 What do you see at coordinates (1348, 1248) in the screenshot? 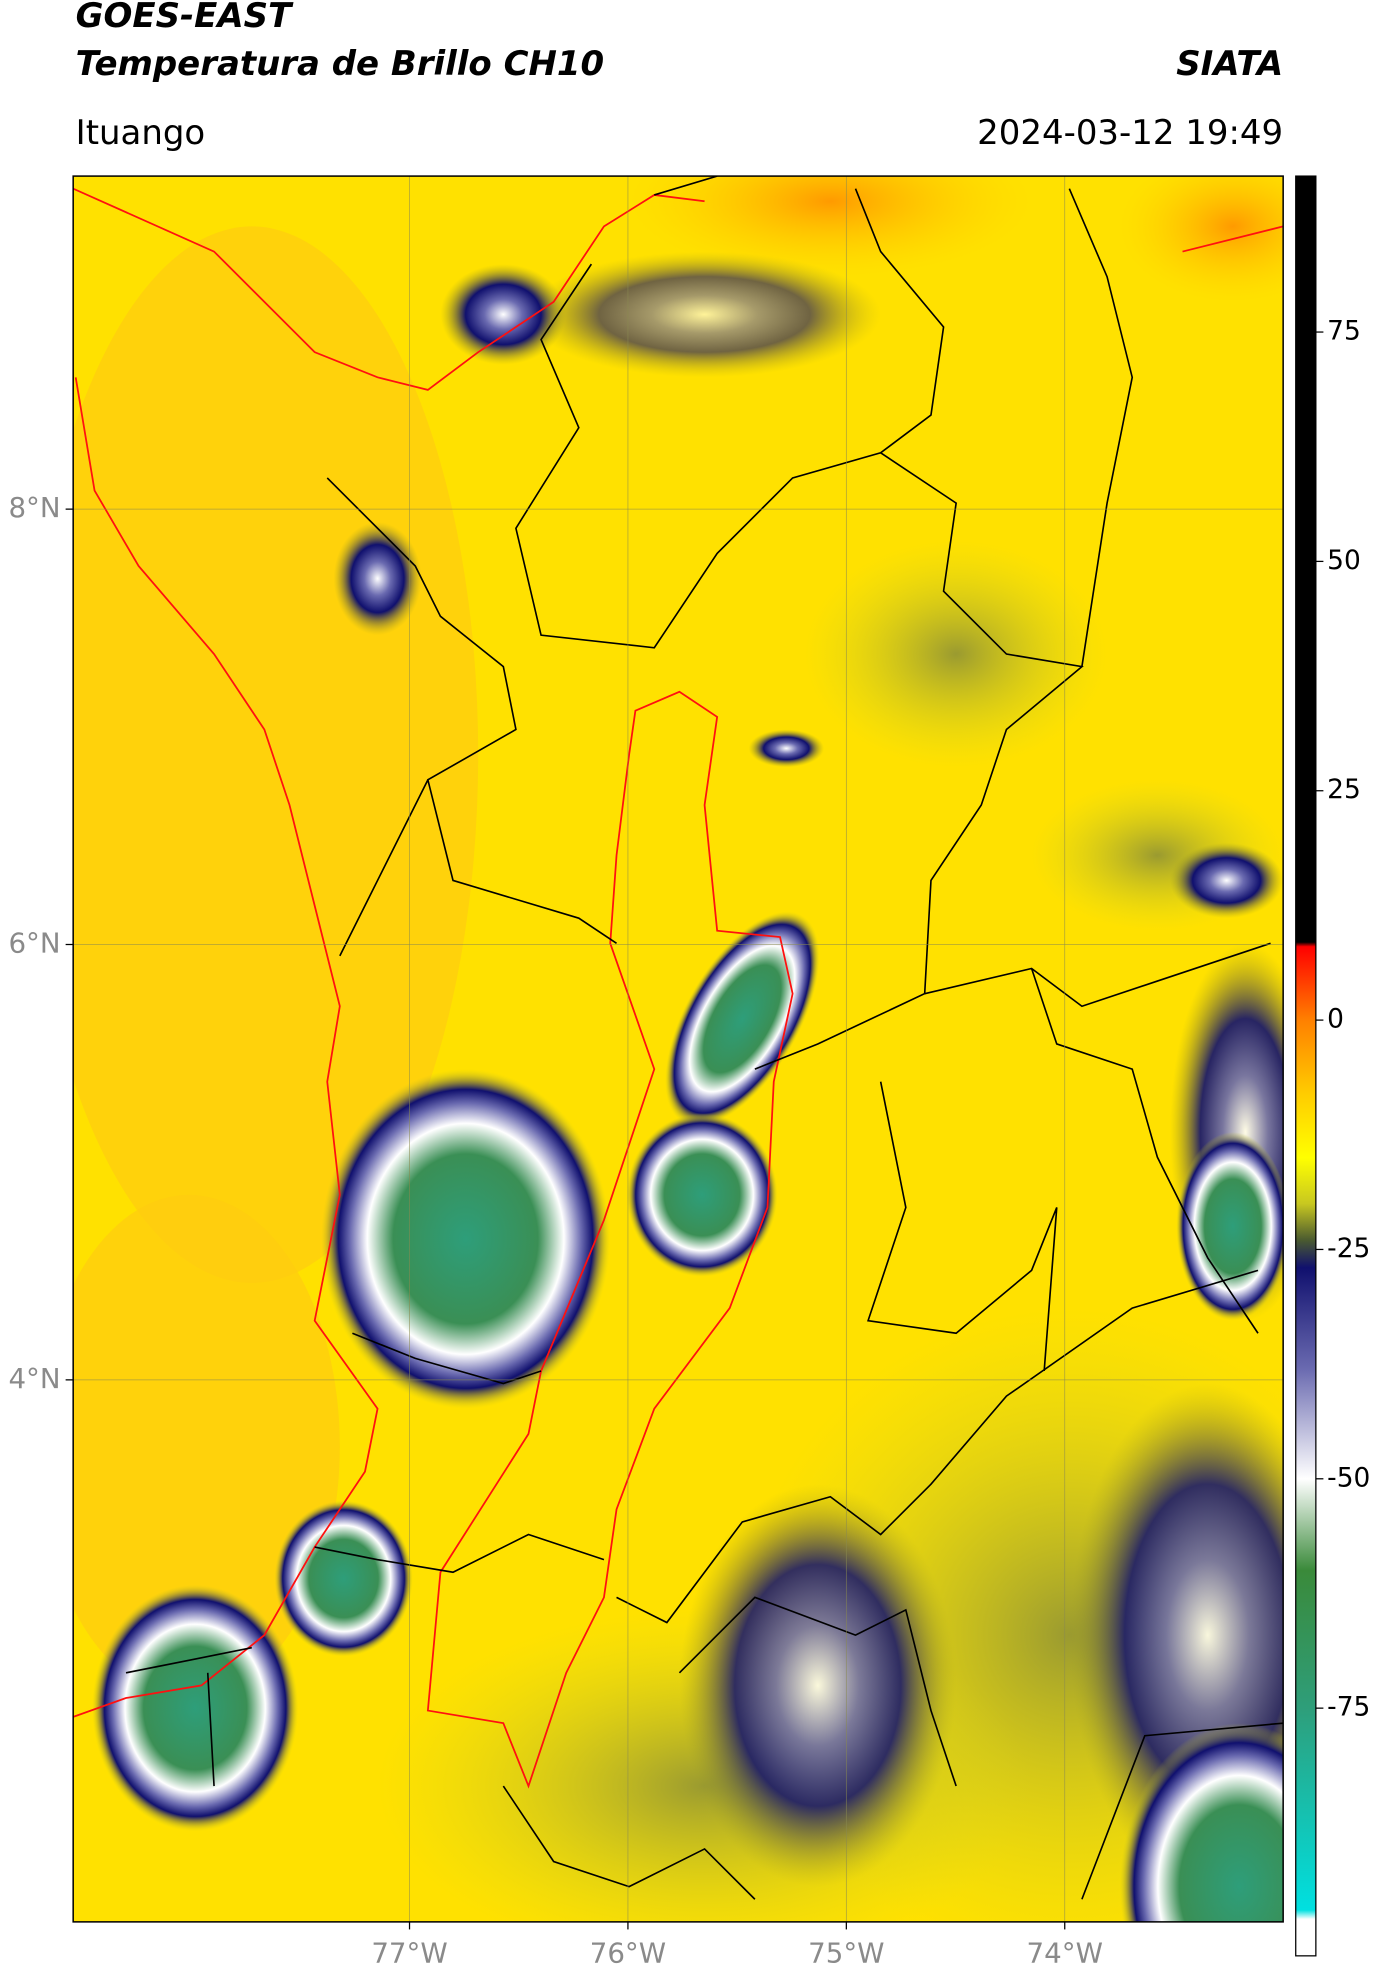
I see `colorbar-tick-label: -25` at bounding box center [1348, 1248].